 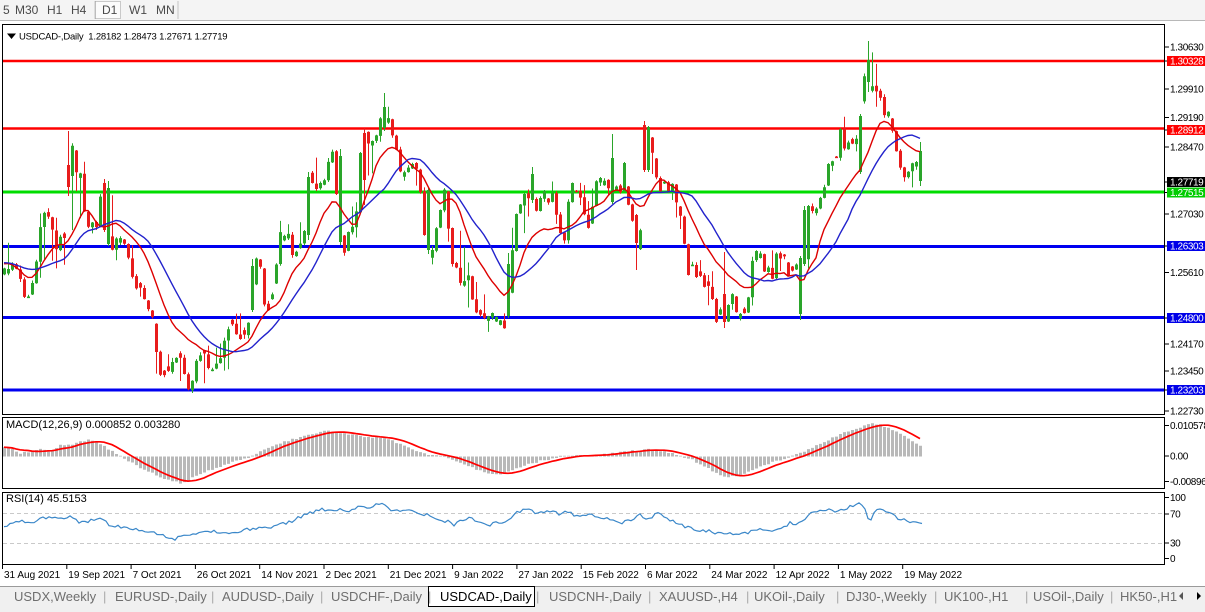 What do you see at coordinates (1187, 273) in the screenshot?
I see `svg-text: 1.25610` at bounding box center [1187, 273].